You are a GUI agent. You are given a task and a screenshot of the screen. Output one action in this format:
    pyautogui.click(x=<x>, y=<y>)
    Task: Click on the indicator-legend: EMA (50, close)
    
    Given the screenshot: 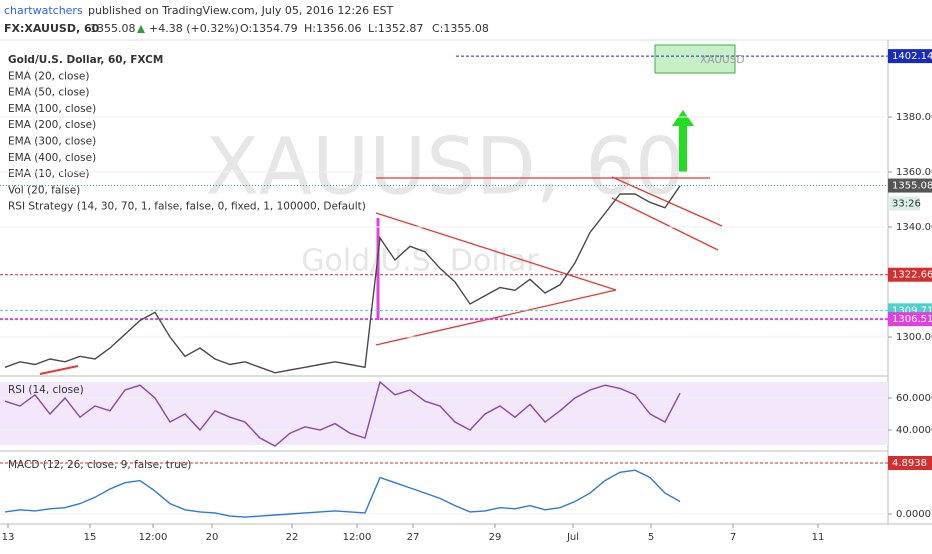 What is the action you would take?
    pyautogui.click(x=49, y=93)
    